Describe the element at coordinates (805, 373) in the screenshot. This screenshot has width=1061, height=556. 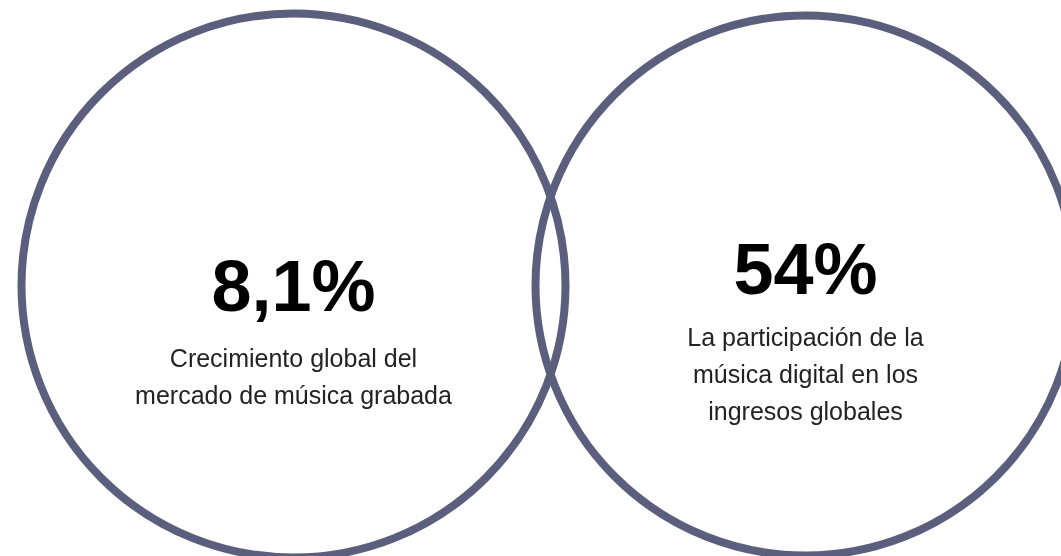
I see `category-label: La participación de la música digital en los ingresos globales` at that location.